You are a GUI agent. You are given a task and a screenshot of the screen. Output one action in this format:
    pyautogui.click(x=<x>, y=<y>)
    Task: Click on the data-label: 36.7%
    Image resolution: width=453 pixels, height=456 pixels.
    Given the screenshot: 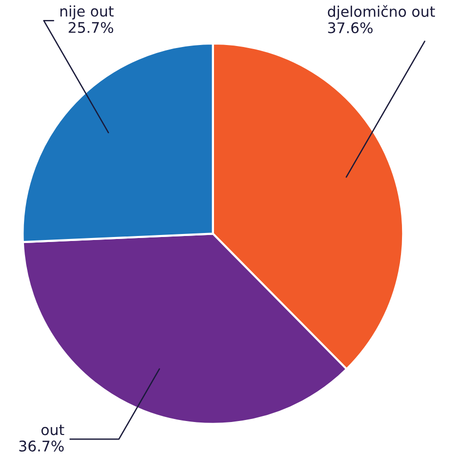 What is the action you would take?
    pyautogui.click(x=41, y=446)
    